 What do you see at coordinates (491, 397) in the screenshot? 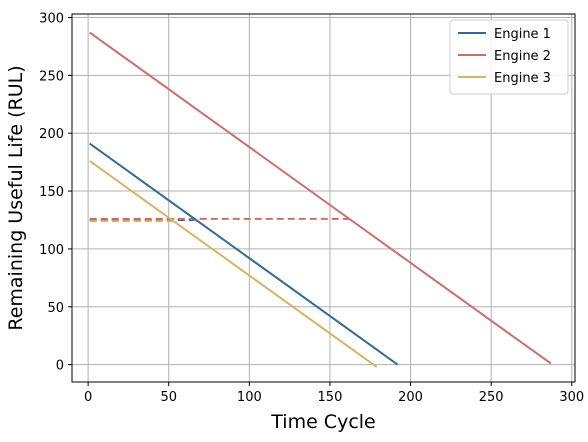
I see `x-tick-label: 250` at bounding box center [491, 397].